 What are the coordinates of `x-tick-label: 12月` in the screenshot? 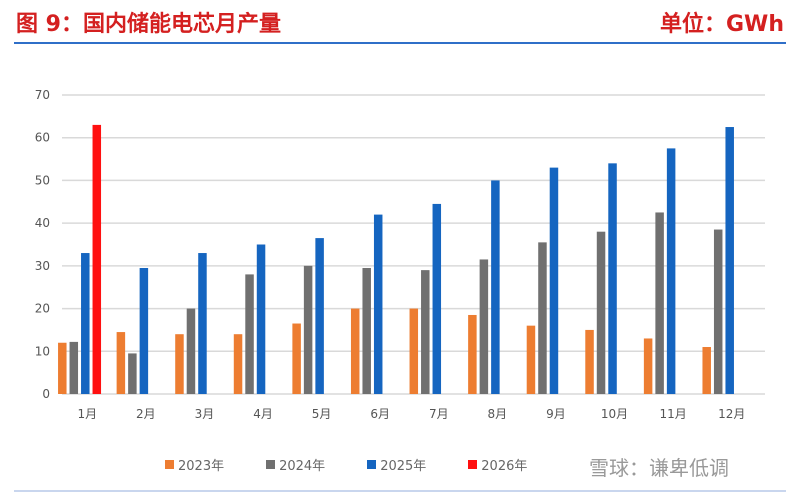 It's located at (731, 414).